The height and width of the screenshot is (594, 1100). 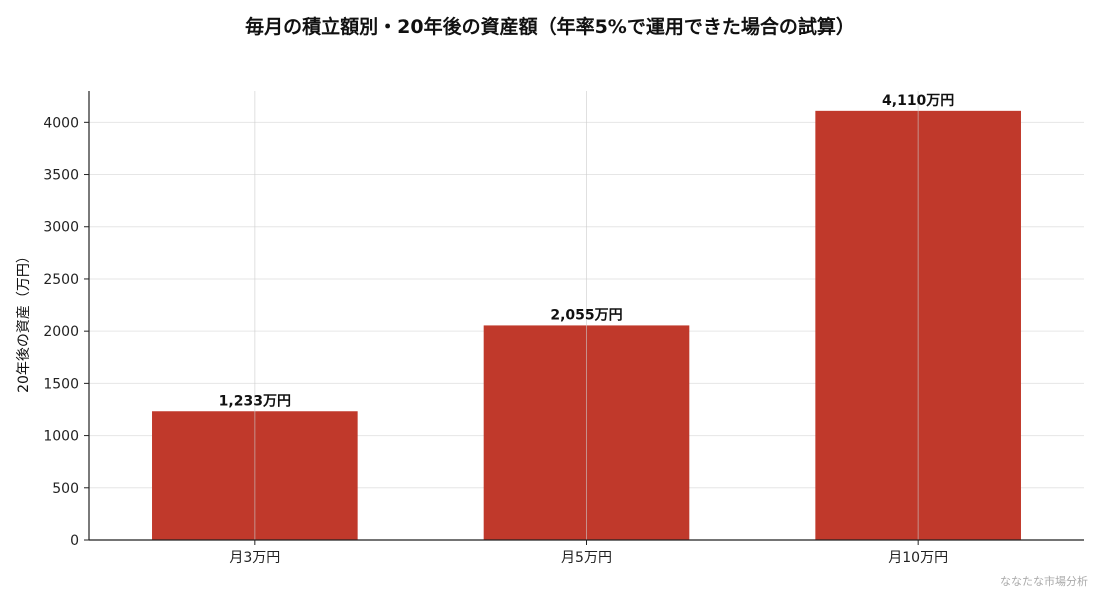 What do you see at coordinates (24, 321) in the screenshot?
I see `y-axis-label: 20年後の資産（万円）` at bounding box center [24, 321].